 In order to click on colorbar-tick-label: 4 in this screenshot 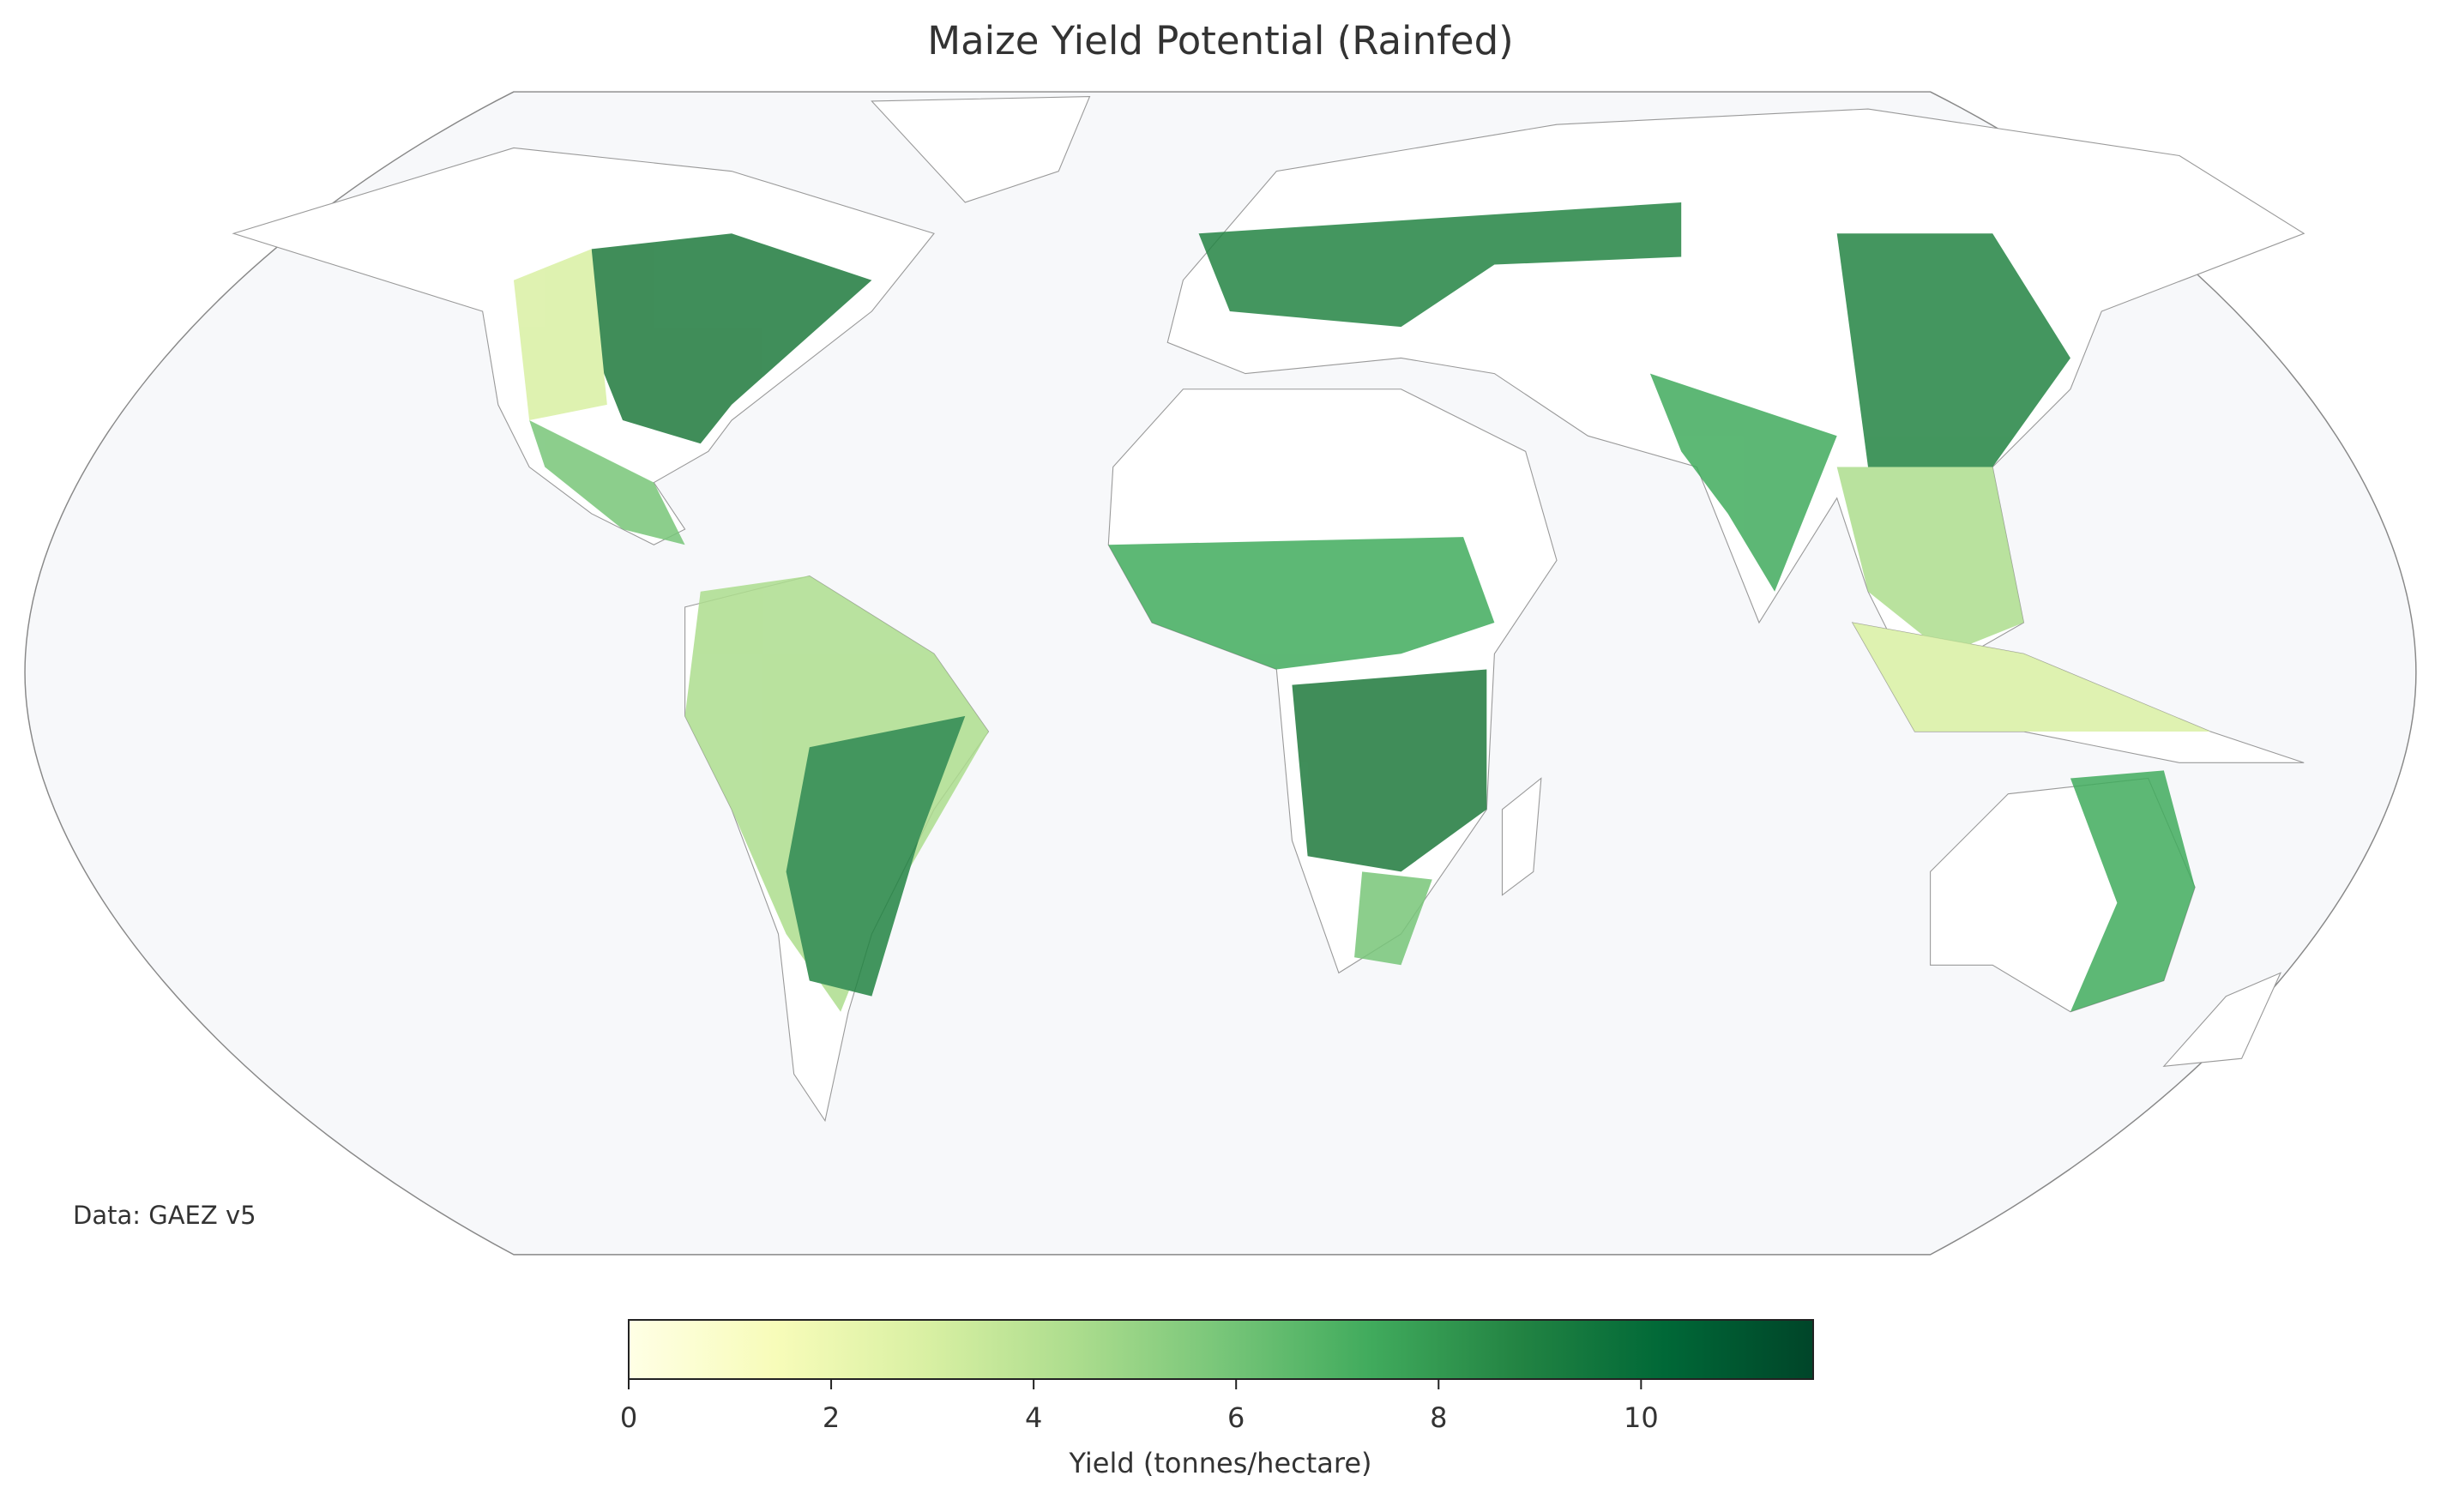, I will do `click(1033, 1417)`.